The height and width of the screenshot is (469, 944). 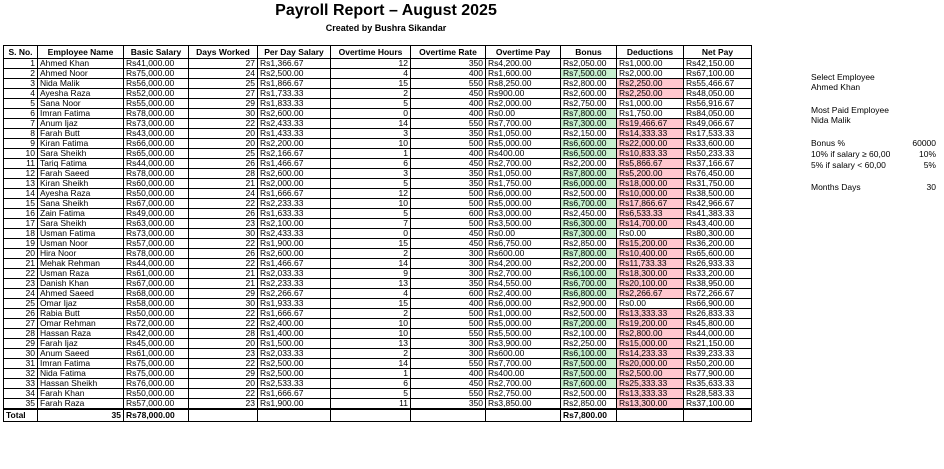 I want to click on cell-per-day-salary: Rs1,900.00, so click(x=294, y=243).